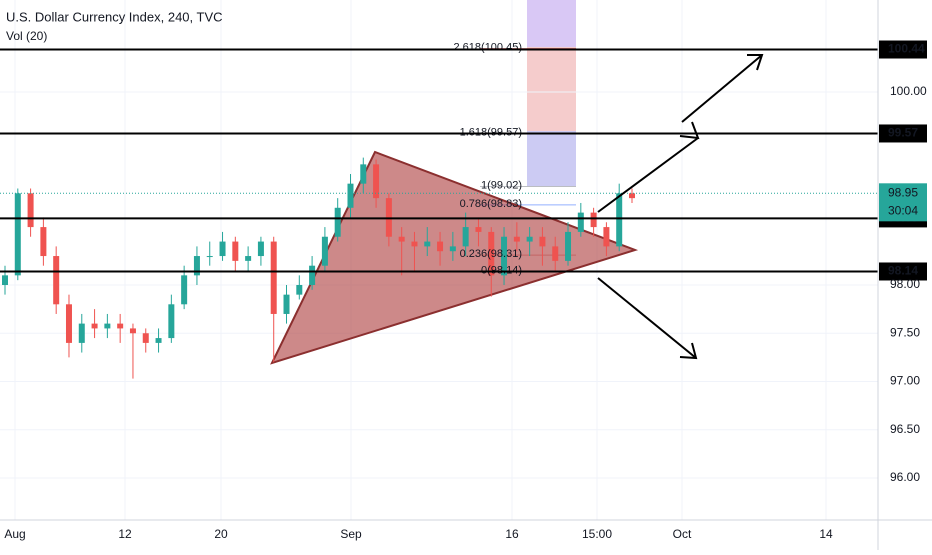  What do you see at coordinates (351, 534) in the screenshot?
I see `x-tick-label: Sep` at bounding box center [351, 534].